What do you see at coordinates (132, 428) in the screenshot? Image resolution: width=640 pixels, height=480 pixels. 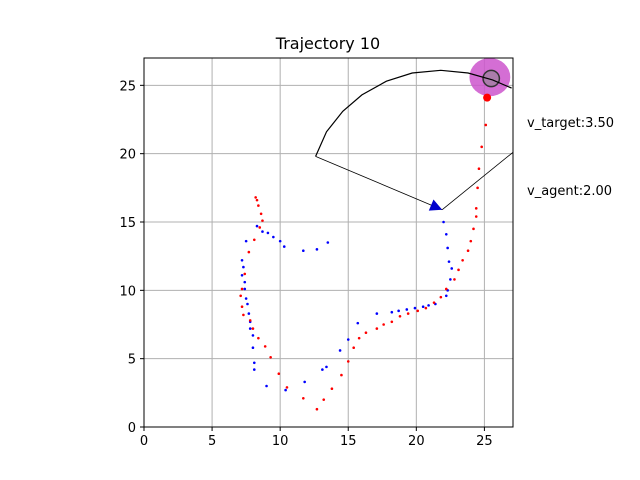 I see `y-tick-label: 0` at bounding box center [132, 428].